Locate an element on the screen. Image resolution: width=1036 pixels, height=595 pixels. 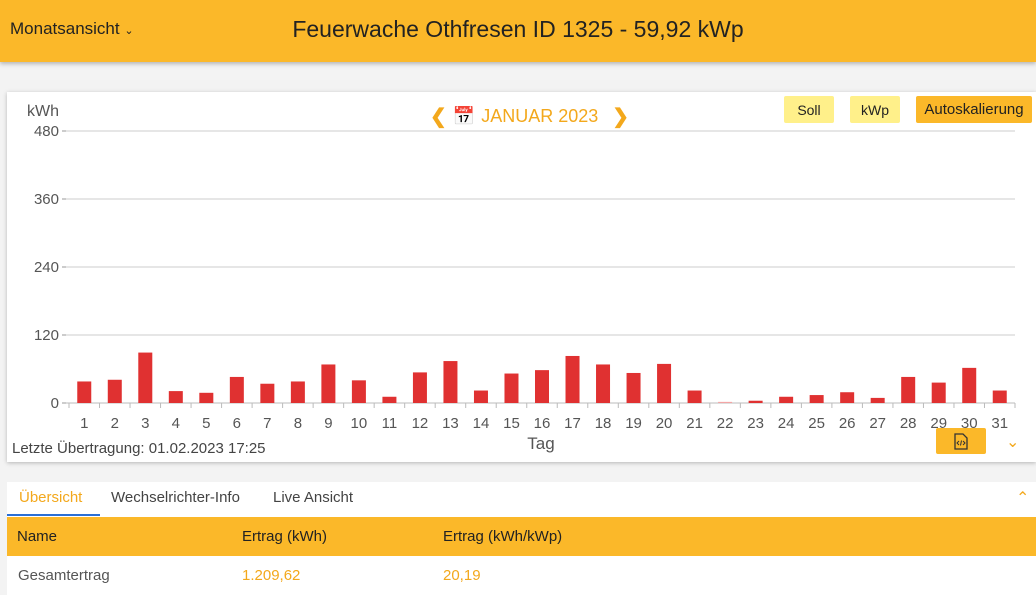
col-yield-per-kwp: Ertrag (kWh/kWp) is located at coordinates (503, 536).